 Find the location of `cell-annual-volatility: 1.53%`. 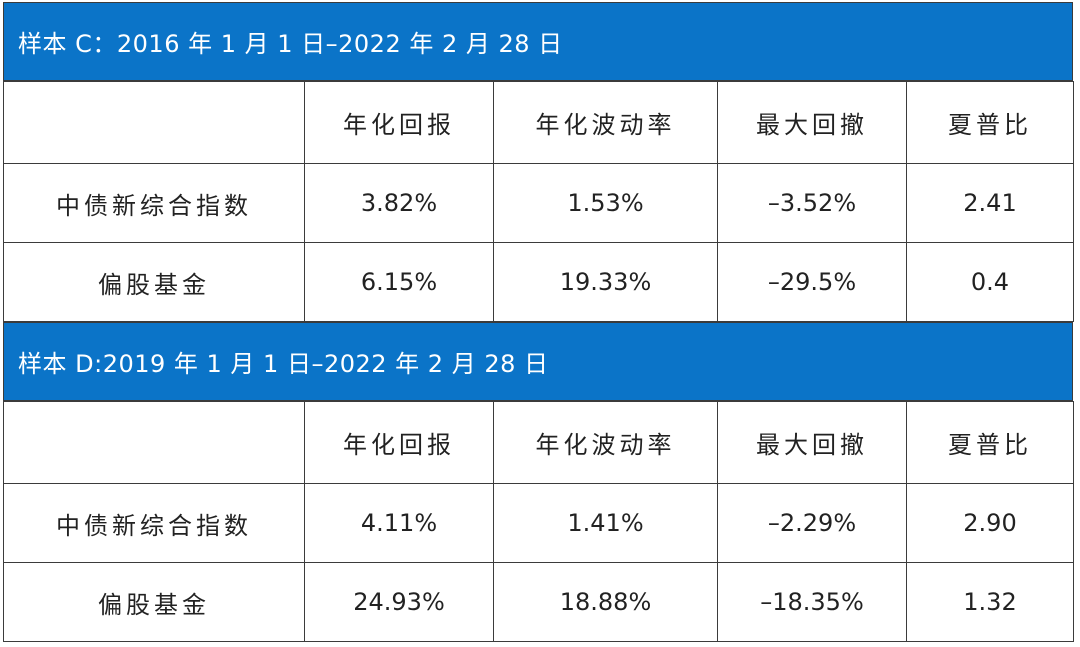

cell-annual-volatility: 1.53% is located at coordinates (605, 203).